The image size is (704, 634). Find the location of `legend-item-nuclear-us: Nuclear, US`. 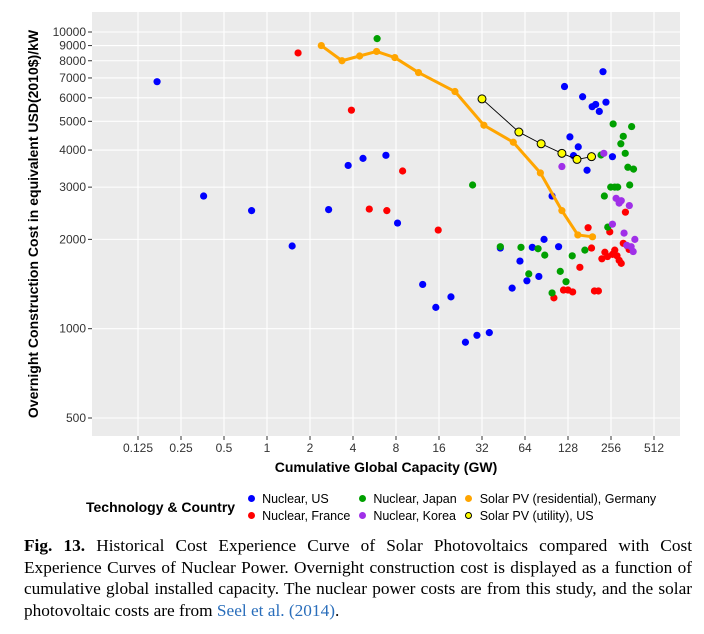

legend-item-nuclear-us: Nuclear, US is located at coordinates (297, 498).